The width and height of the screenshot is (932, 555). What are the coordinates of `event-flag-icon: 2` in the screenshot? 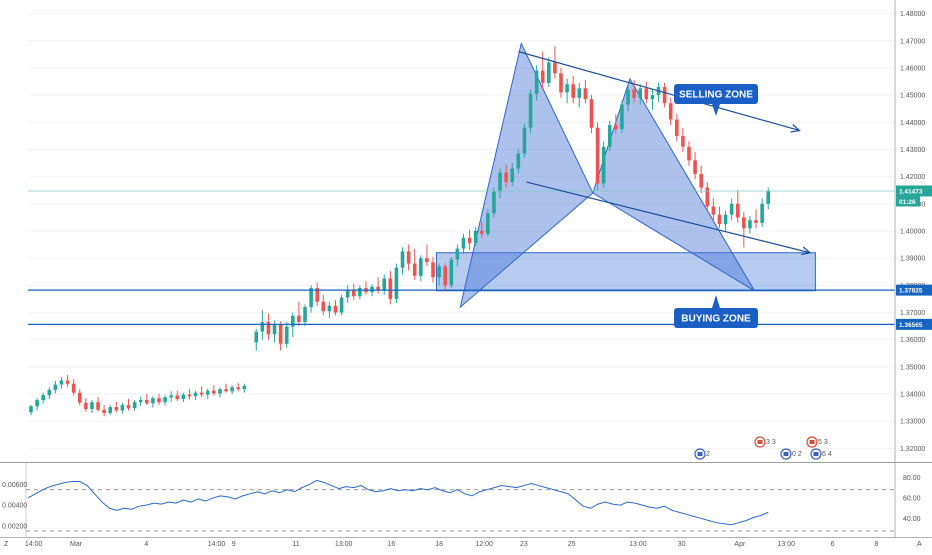 It's located at (702, 454).